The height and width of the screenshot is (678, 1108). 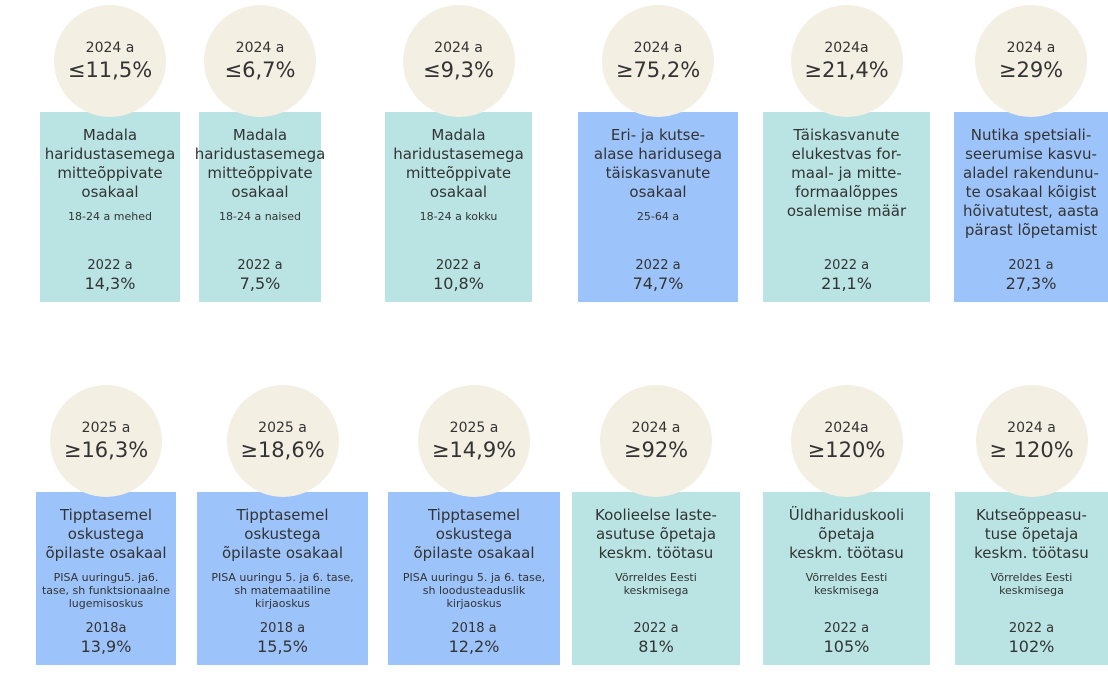 I want to click on target-circle: 2024 a ≤9,3%, so click(x=458, y=61).